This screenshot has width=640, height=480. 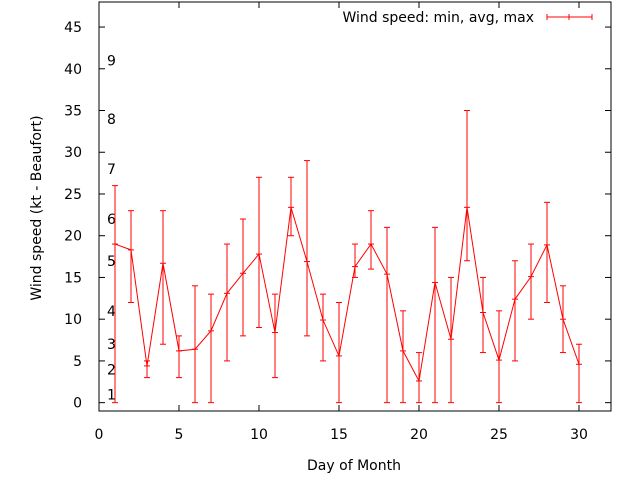 I want to click on legend-swatch, so click(x=569, y=17).